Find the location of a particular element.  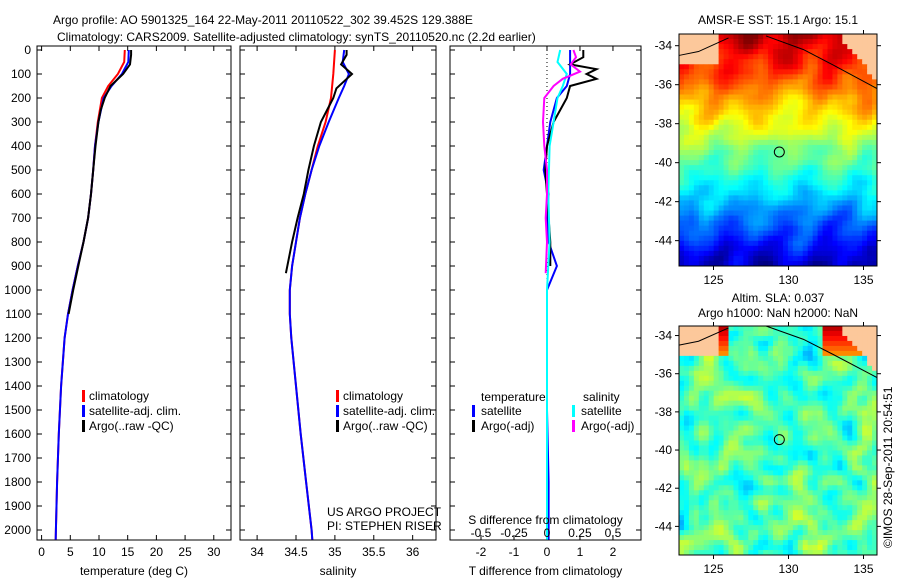

x-tick-label: 35 is located at coordinates (335, 552).